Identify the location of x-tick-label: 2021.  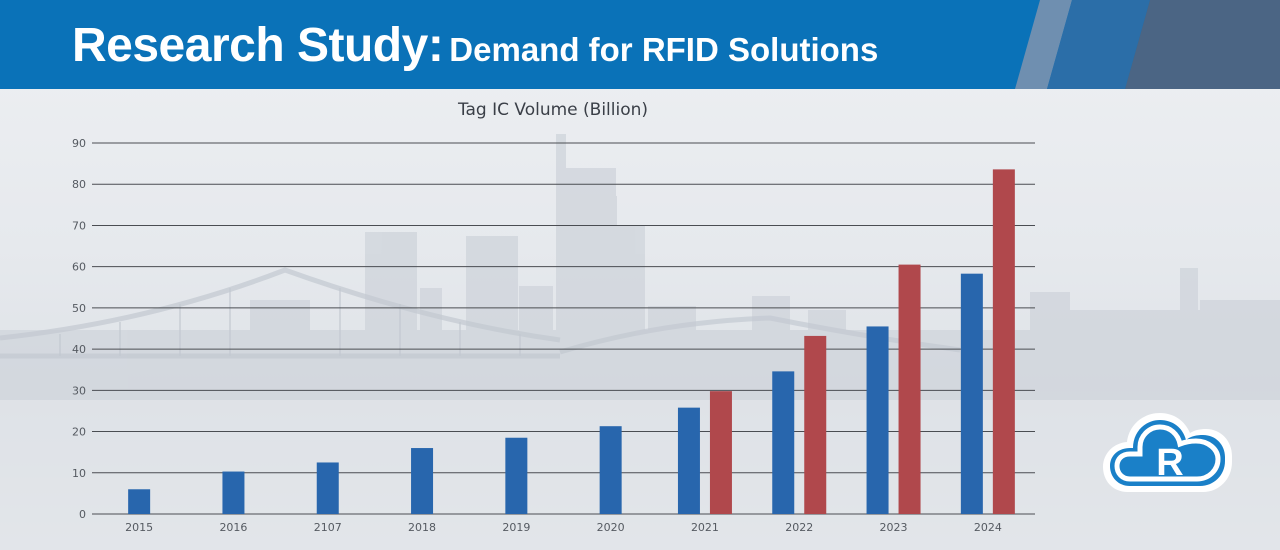
(705, 527).